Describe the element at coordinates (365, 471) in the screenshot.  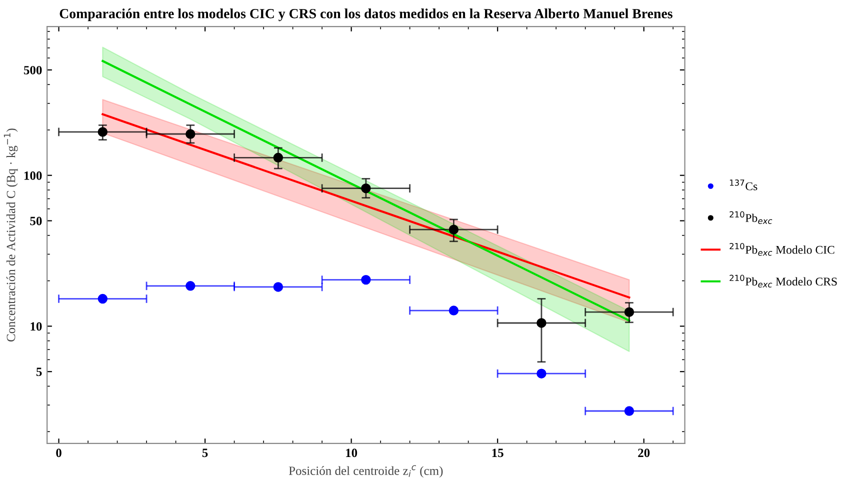
I see `x-axis-title: Posición del centroide z$_{i}$$^{c}$ (cm)` at that location.